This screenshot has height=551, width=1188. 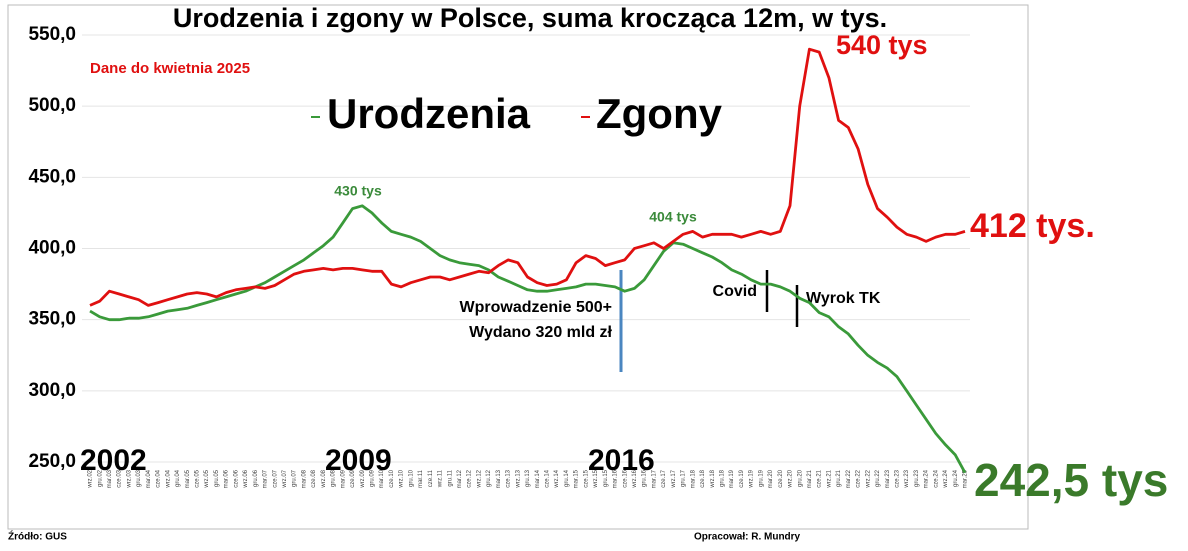 I want to click on x-tick-label: wrz.12, so click(x=479, y=478).